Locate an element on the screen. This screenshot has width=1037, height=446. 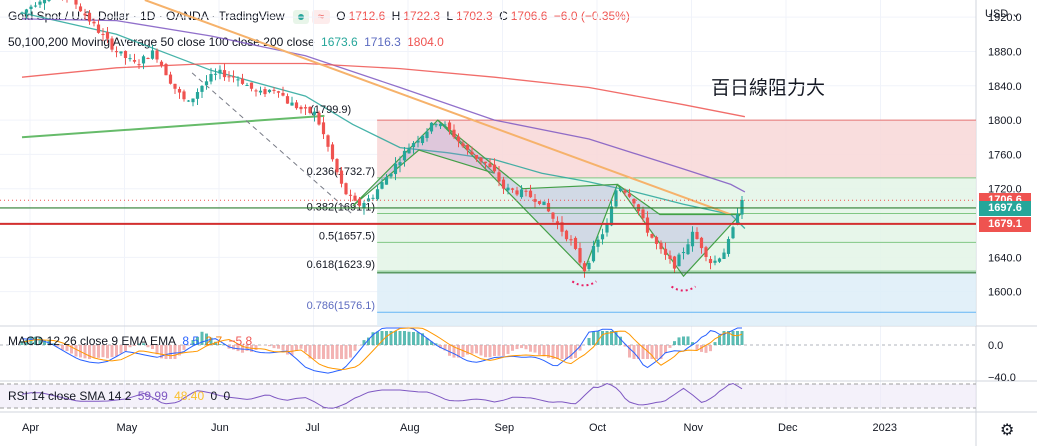
currency-selector: USD ⌄ is located at coordinates (1003, 13).